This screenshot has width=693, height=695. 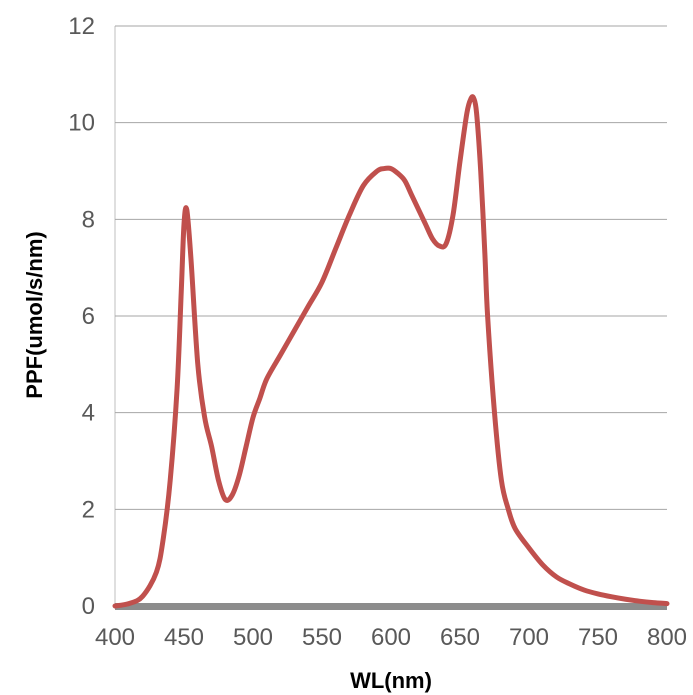 What do you see at coordinates (88, 219) in the screenshot?
I see `y-tick-label: 8` at bounding box center [88, 219].